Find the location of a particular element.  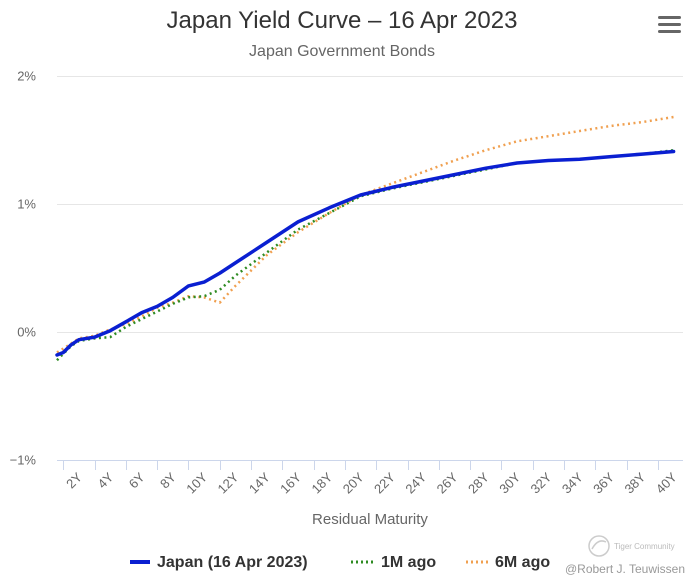

x-tick-label: 40Y is located at coordinates (666, 482).